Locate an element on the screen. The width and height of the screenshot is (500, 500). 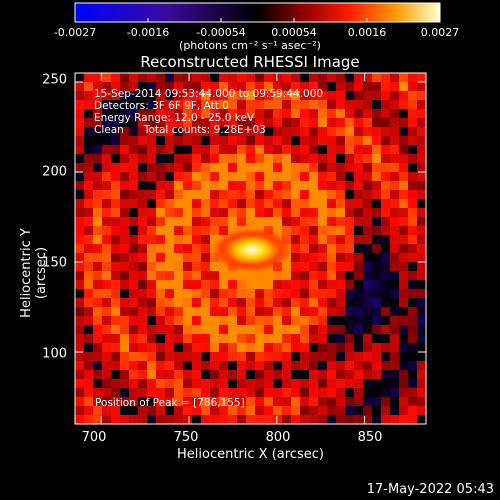
colorbar-tick: -0.0027 is located at coordinates (75, 32).